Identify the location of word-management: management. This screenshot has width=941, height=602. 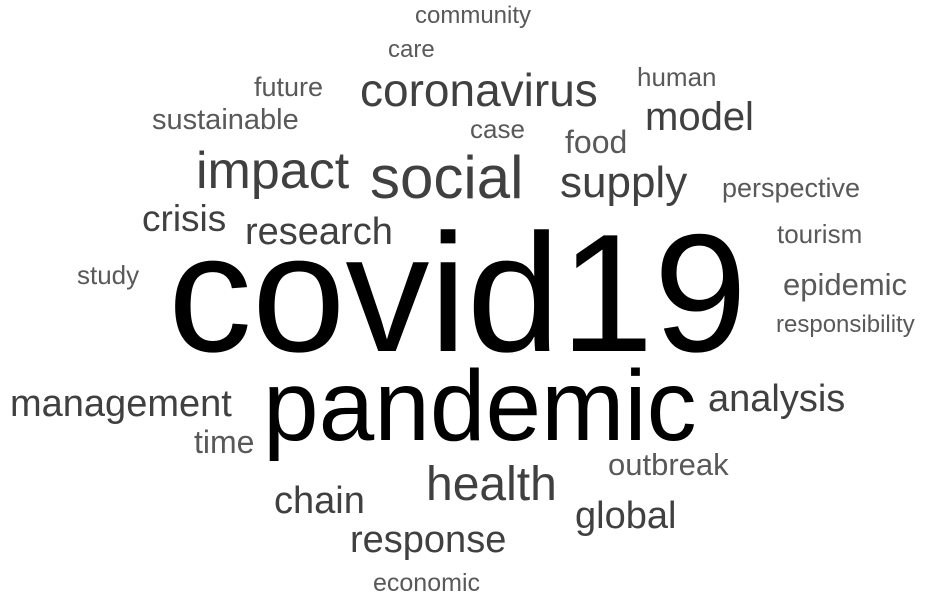
(121, 403).